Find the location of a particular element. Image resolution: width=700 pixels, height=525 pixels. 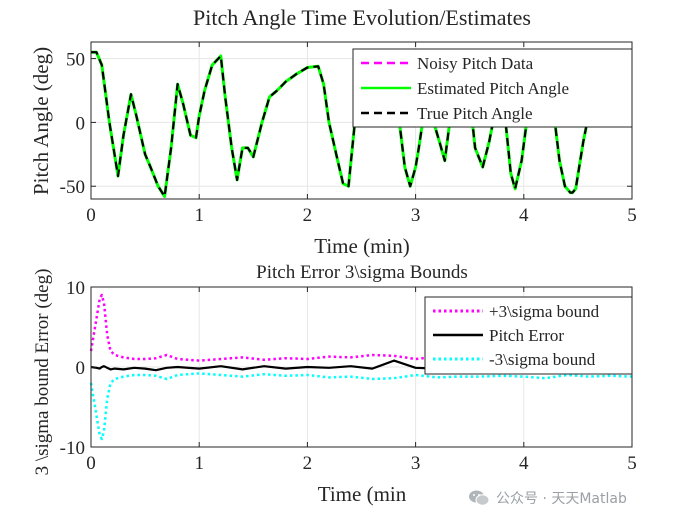

legend-label: Noisy Pitch Data is located at coordinates (475, 63).